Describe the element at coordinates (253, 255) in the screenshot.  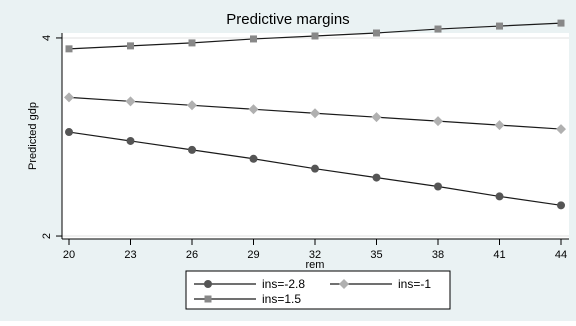
I see `x-tick-label: 29` at that location.